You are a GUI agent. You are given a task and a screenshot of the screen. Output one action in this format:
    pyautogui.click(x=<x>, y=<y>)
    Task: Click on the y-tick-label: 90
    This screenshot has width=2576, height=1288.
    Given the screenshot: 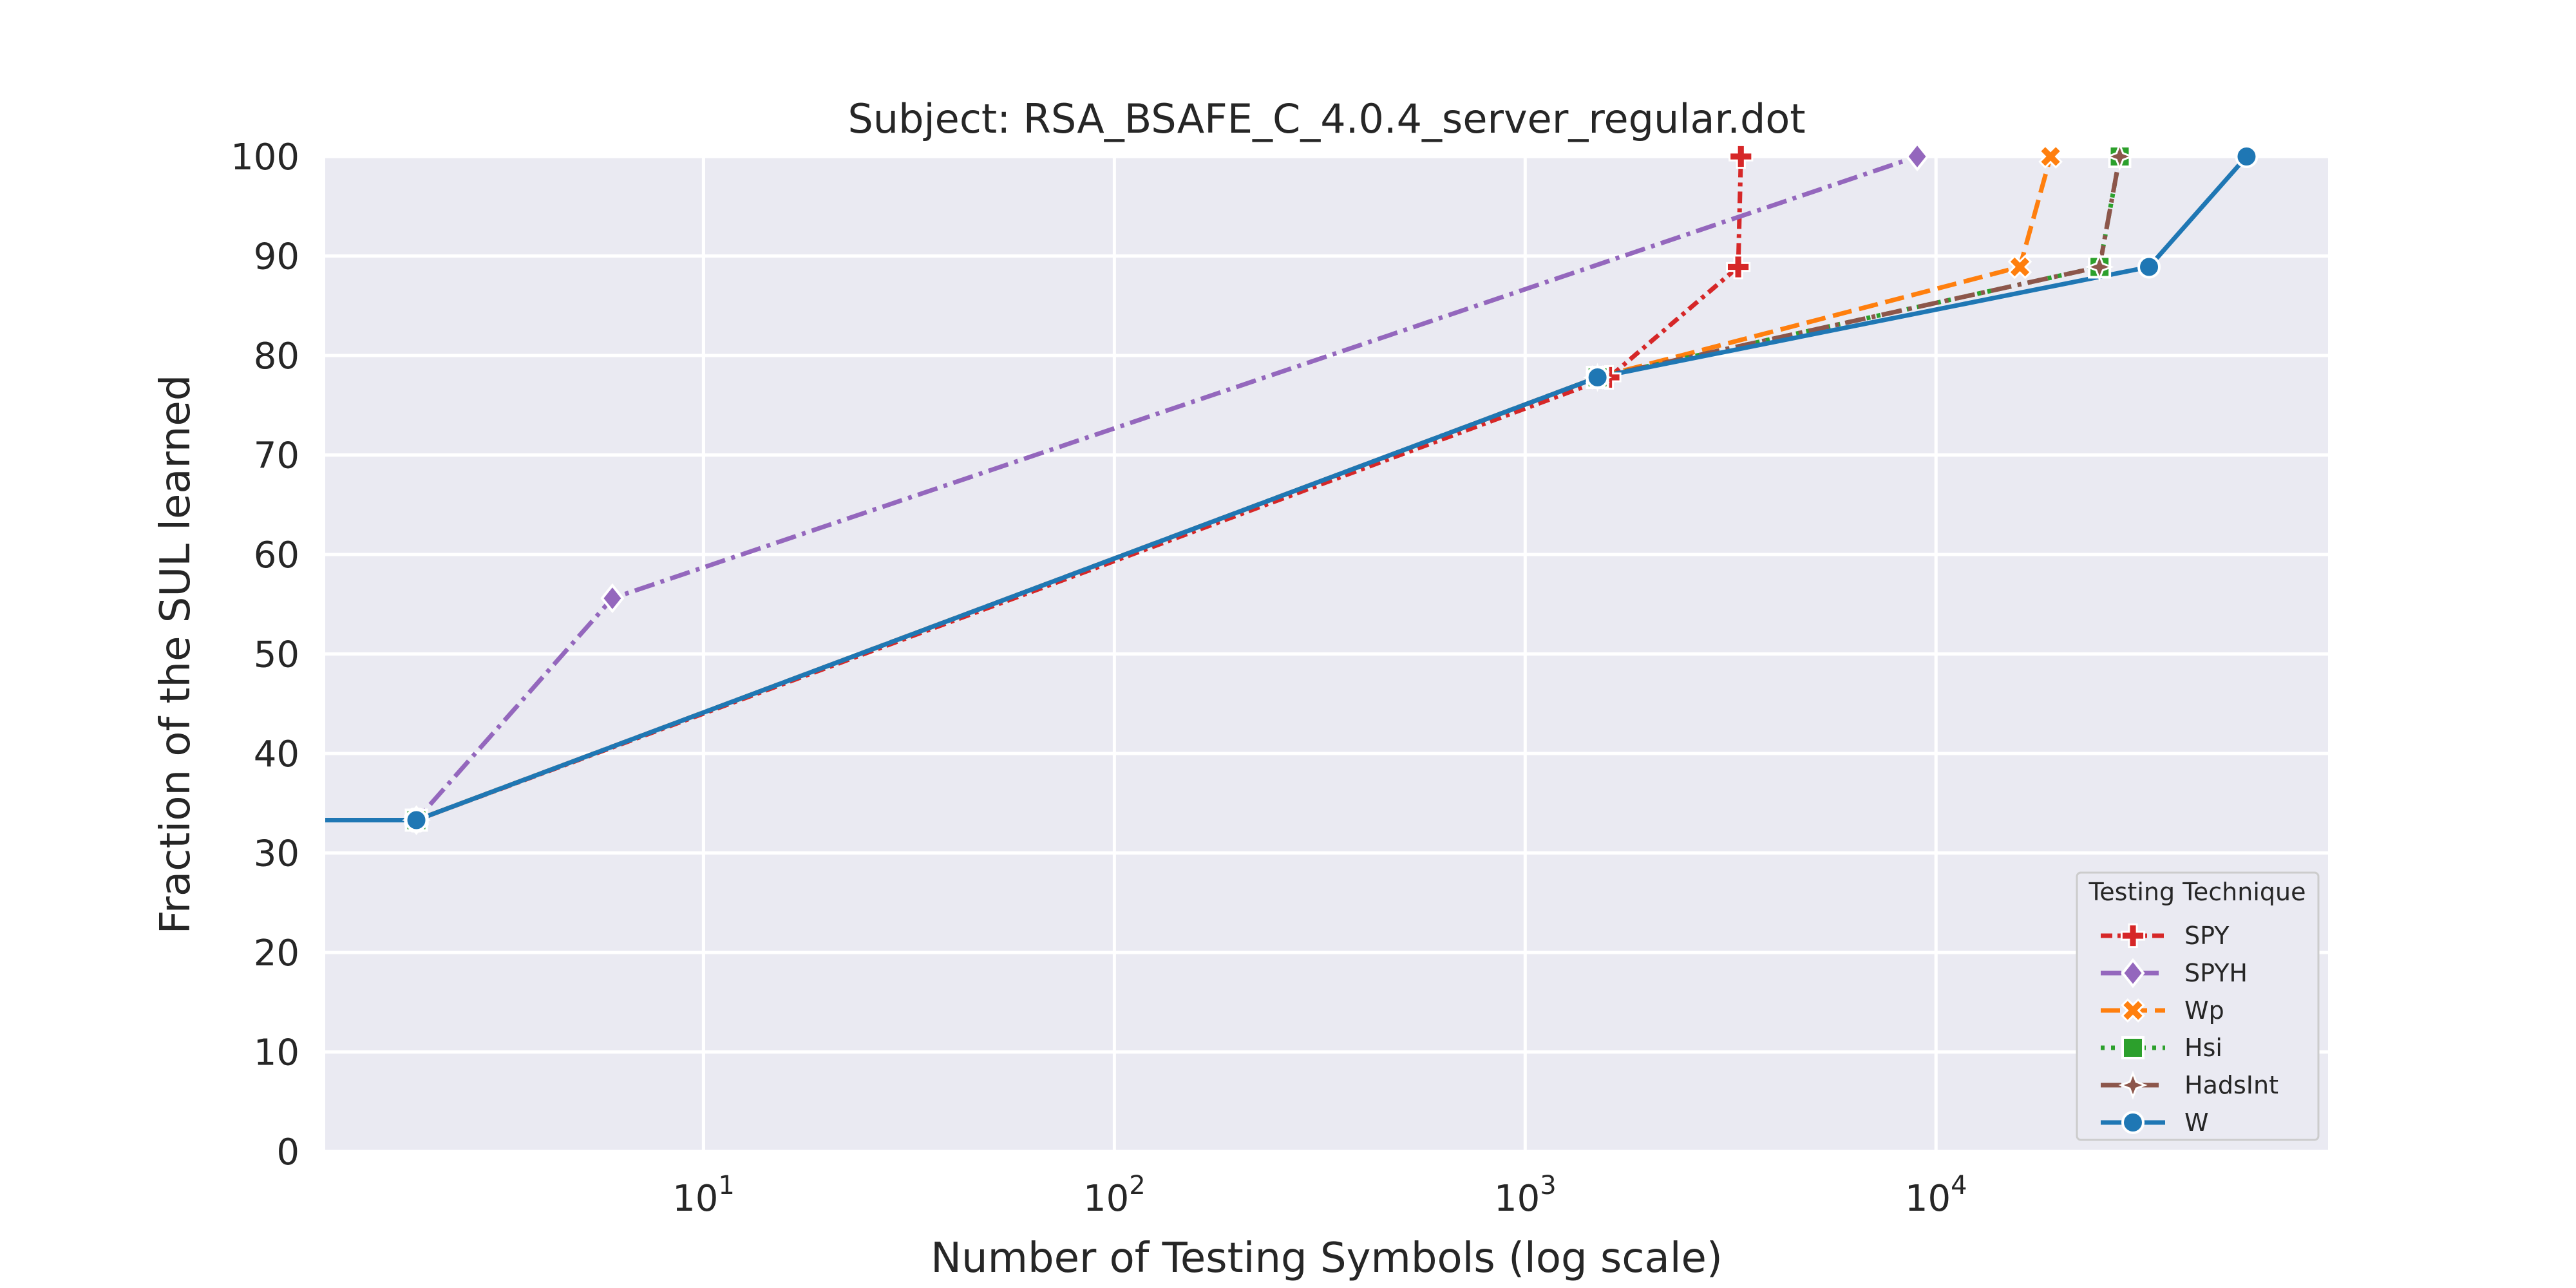 What is the action you would take?
    pyautogui.click(x=277, y=257)
    